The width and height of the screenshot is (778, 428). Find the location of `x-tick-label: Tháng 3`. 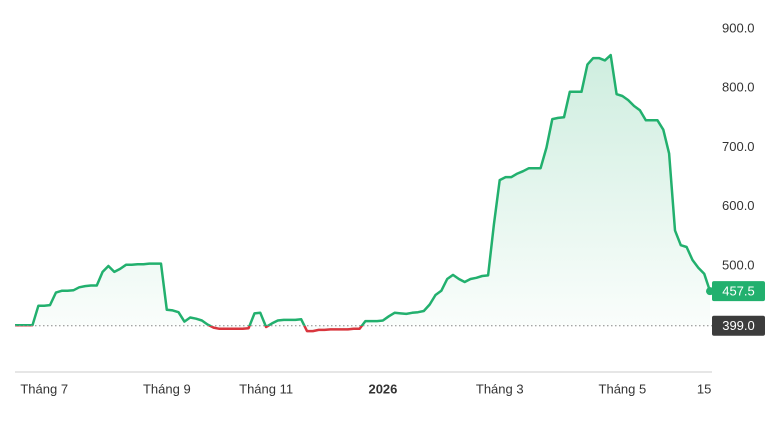

x-tick-label: Tháng 3 is located at coordinates (500, 388).